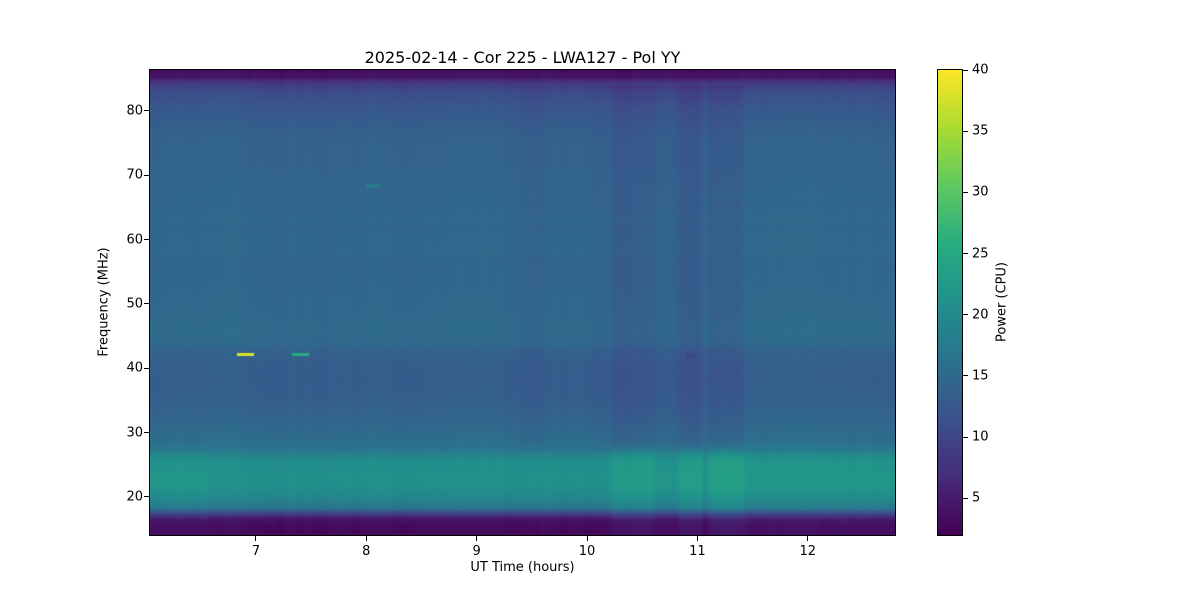  What do you see at coordinates (256, 551) in the screenshot?
I see `x-tick-label: 7` at bounding box center [256, 551].